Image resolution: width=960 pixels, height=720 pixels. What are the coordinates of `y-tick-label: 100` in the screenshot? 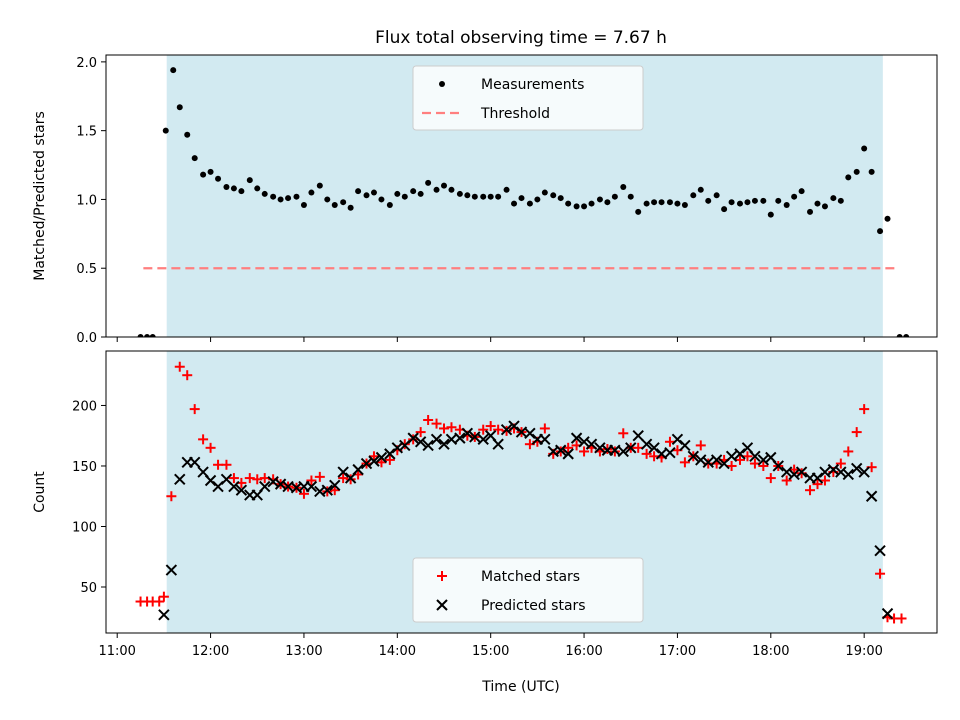 It's located at (84, 527).